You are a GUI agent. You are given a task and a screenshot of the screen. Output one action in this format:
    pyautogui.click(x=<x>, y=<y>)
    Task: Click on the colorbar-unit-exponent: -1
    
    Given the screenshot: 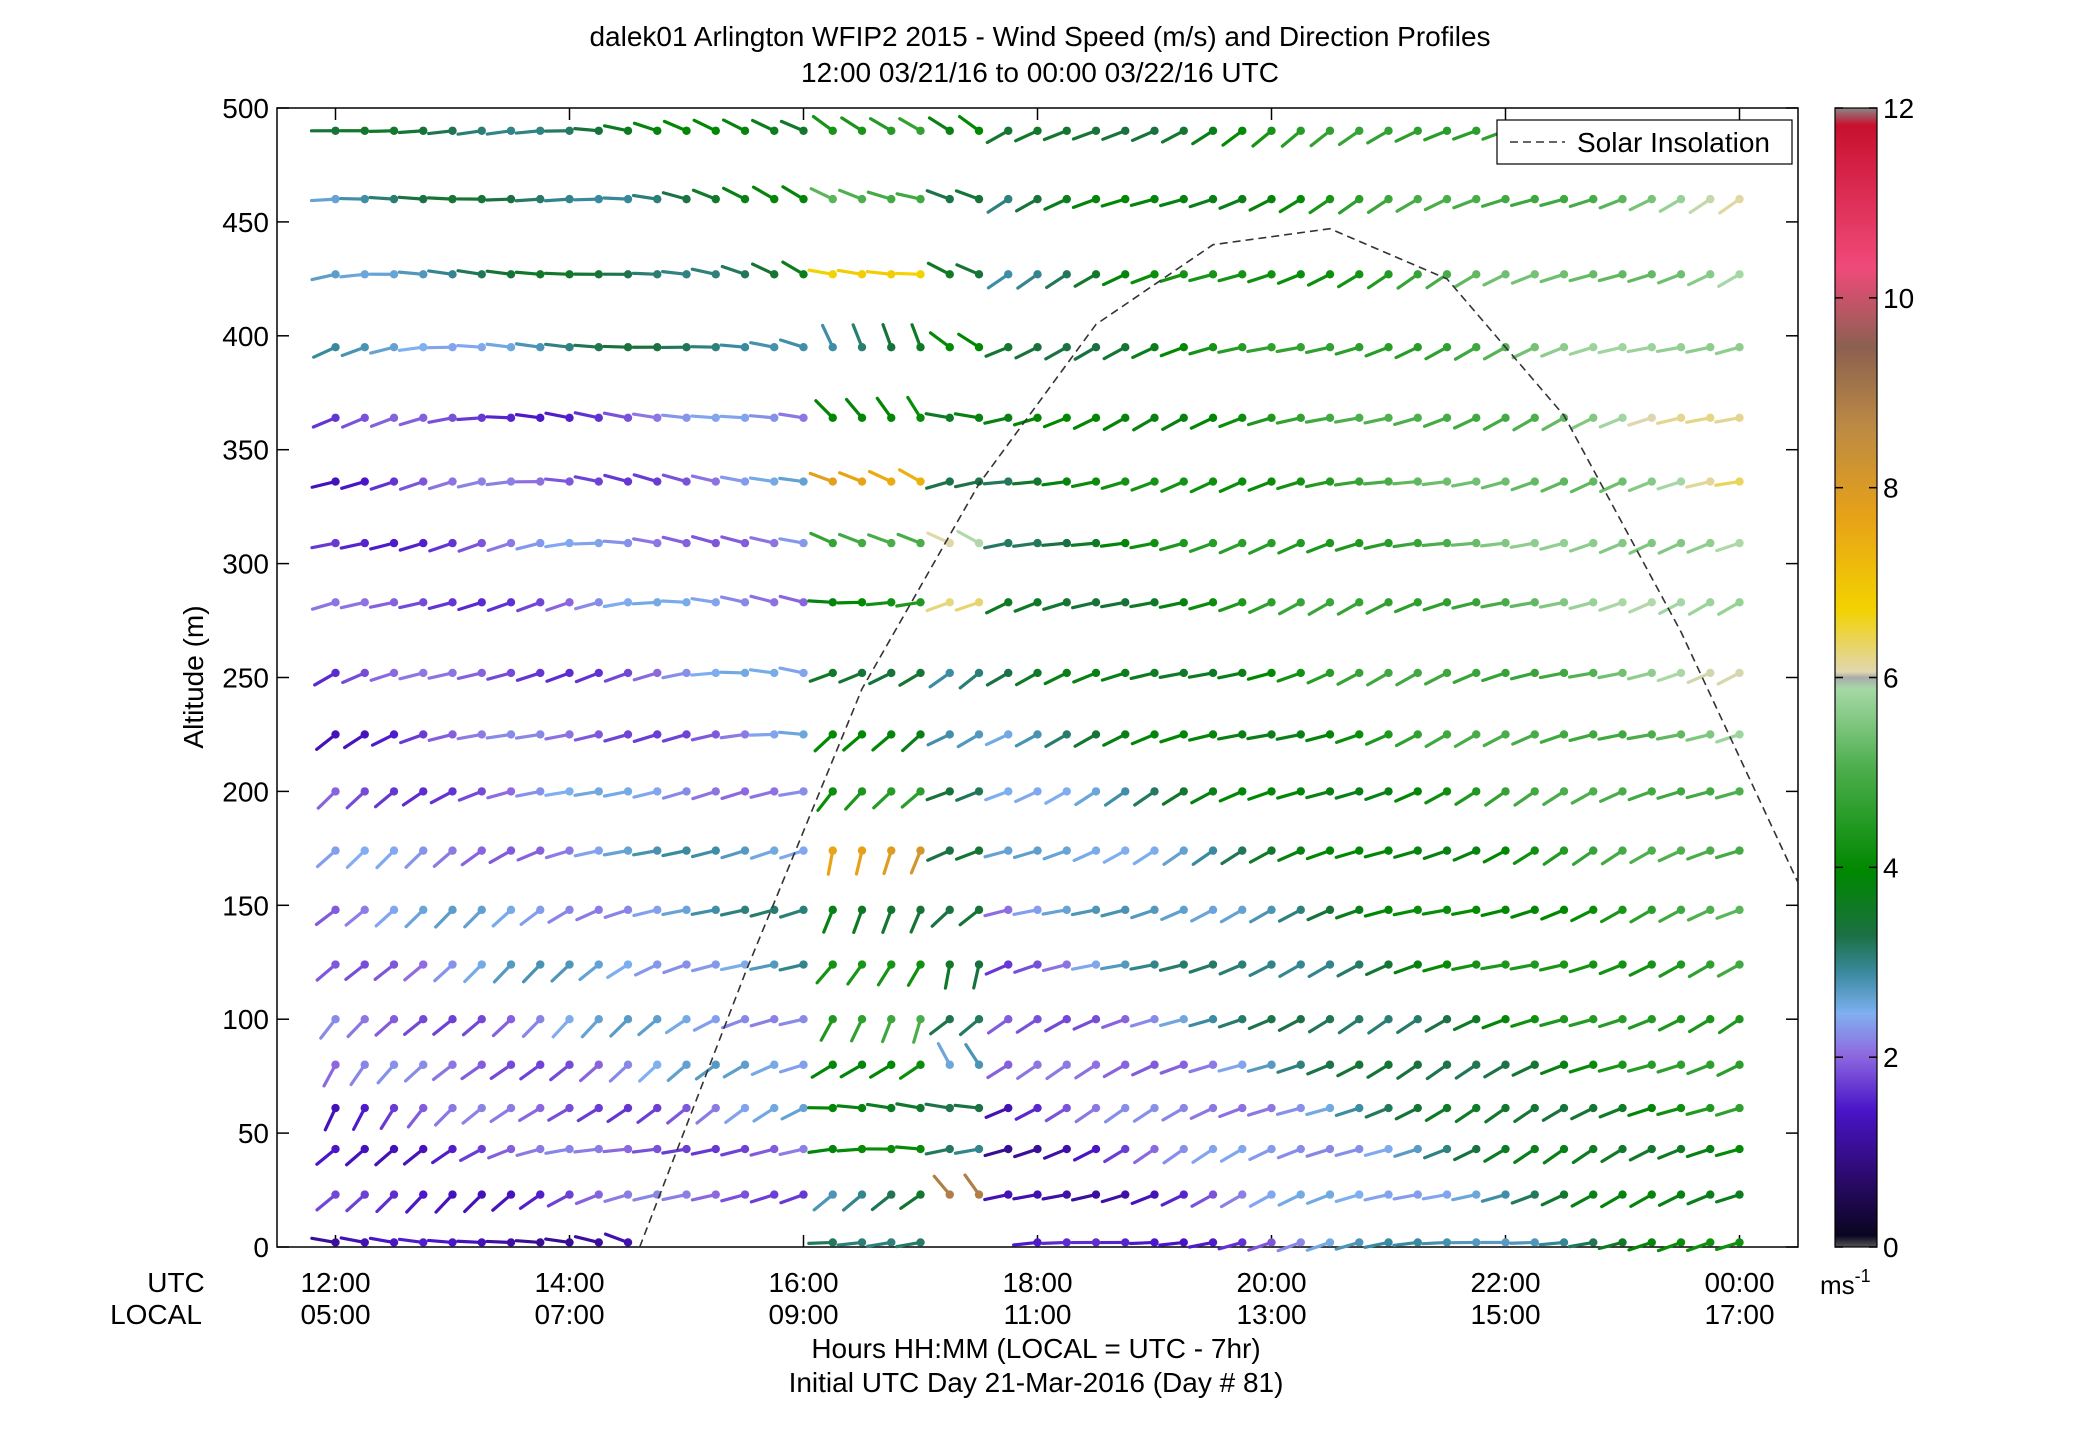 What is the action you would take?
    pyautogui.click(x=1863, y=1276)
    